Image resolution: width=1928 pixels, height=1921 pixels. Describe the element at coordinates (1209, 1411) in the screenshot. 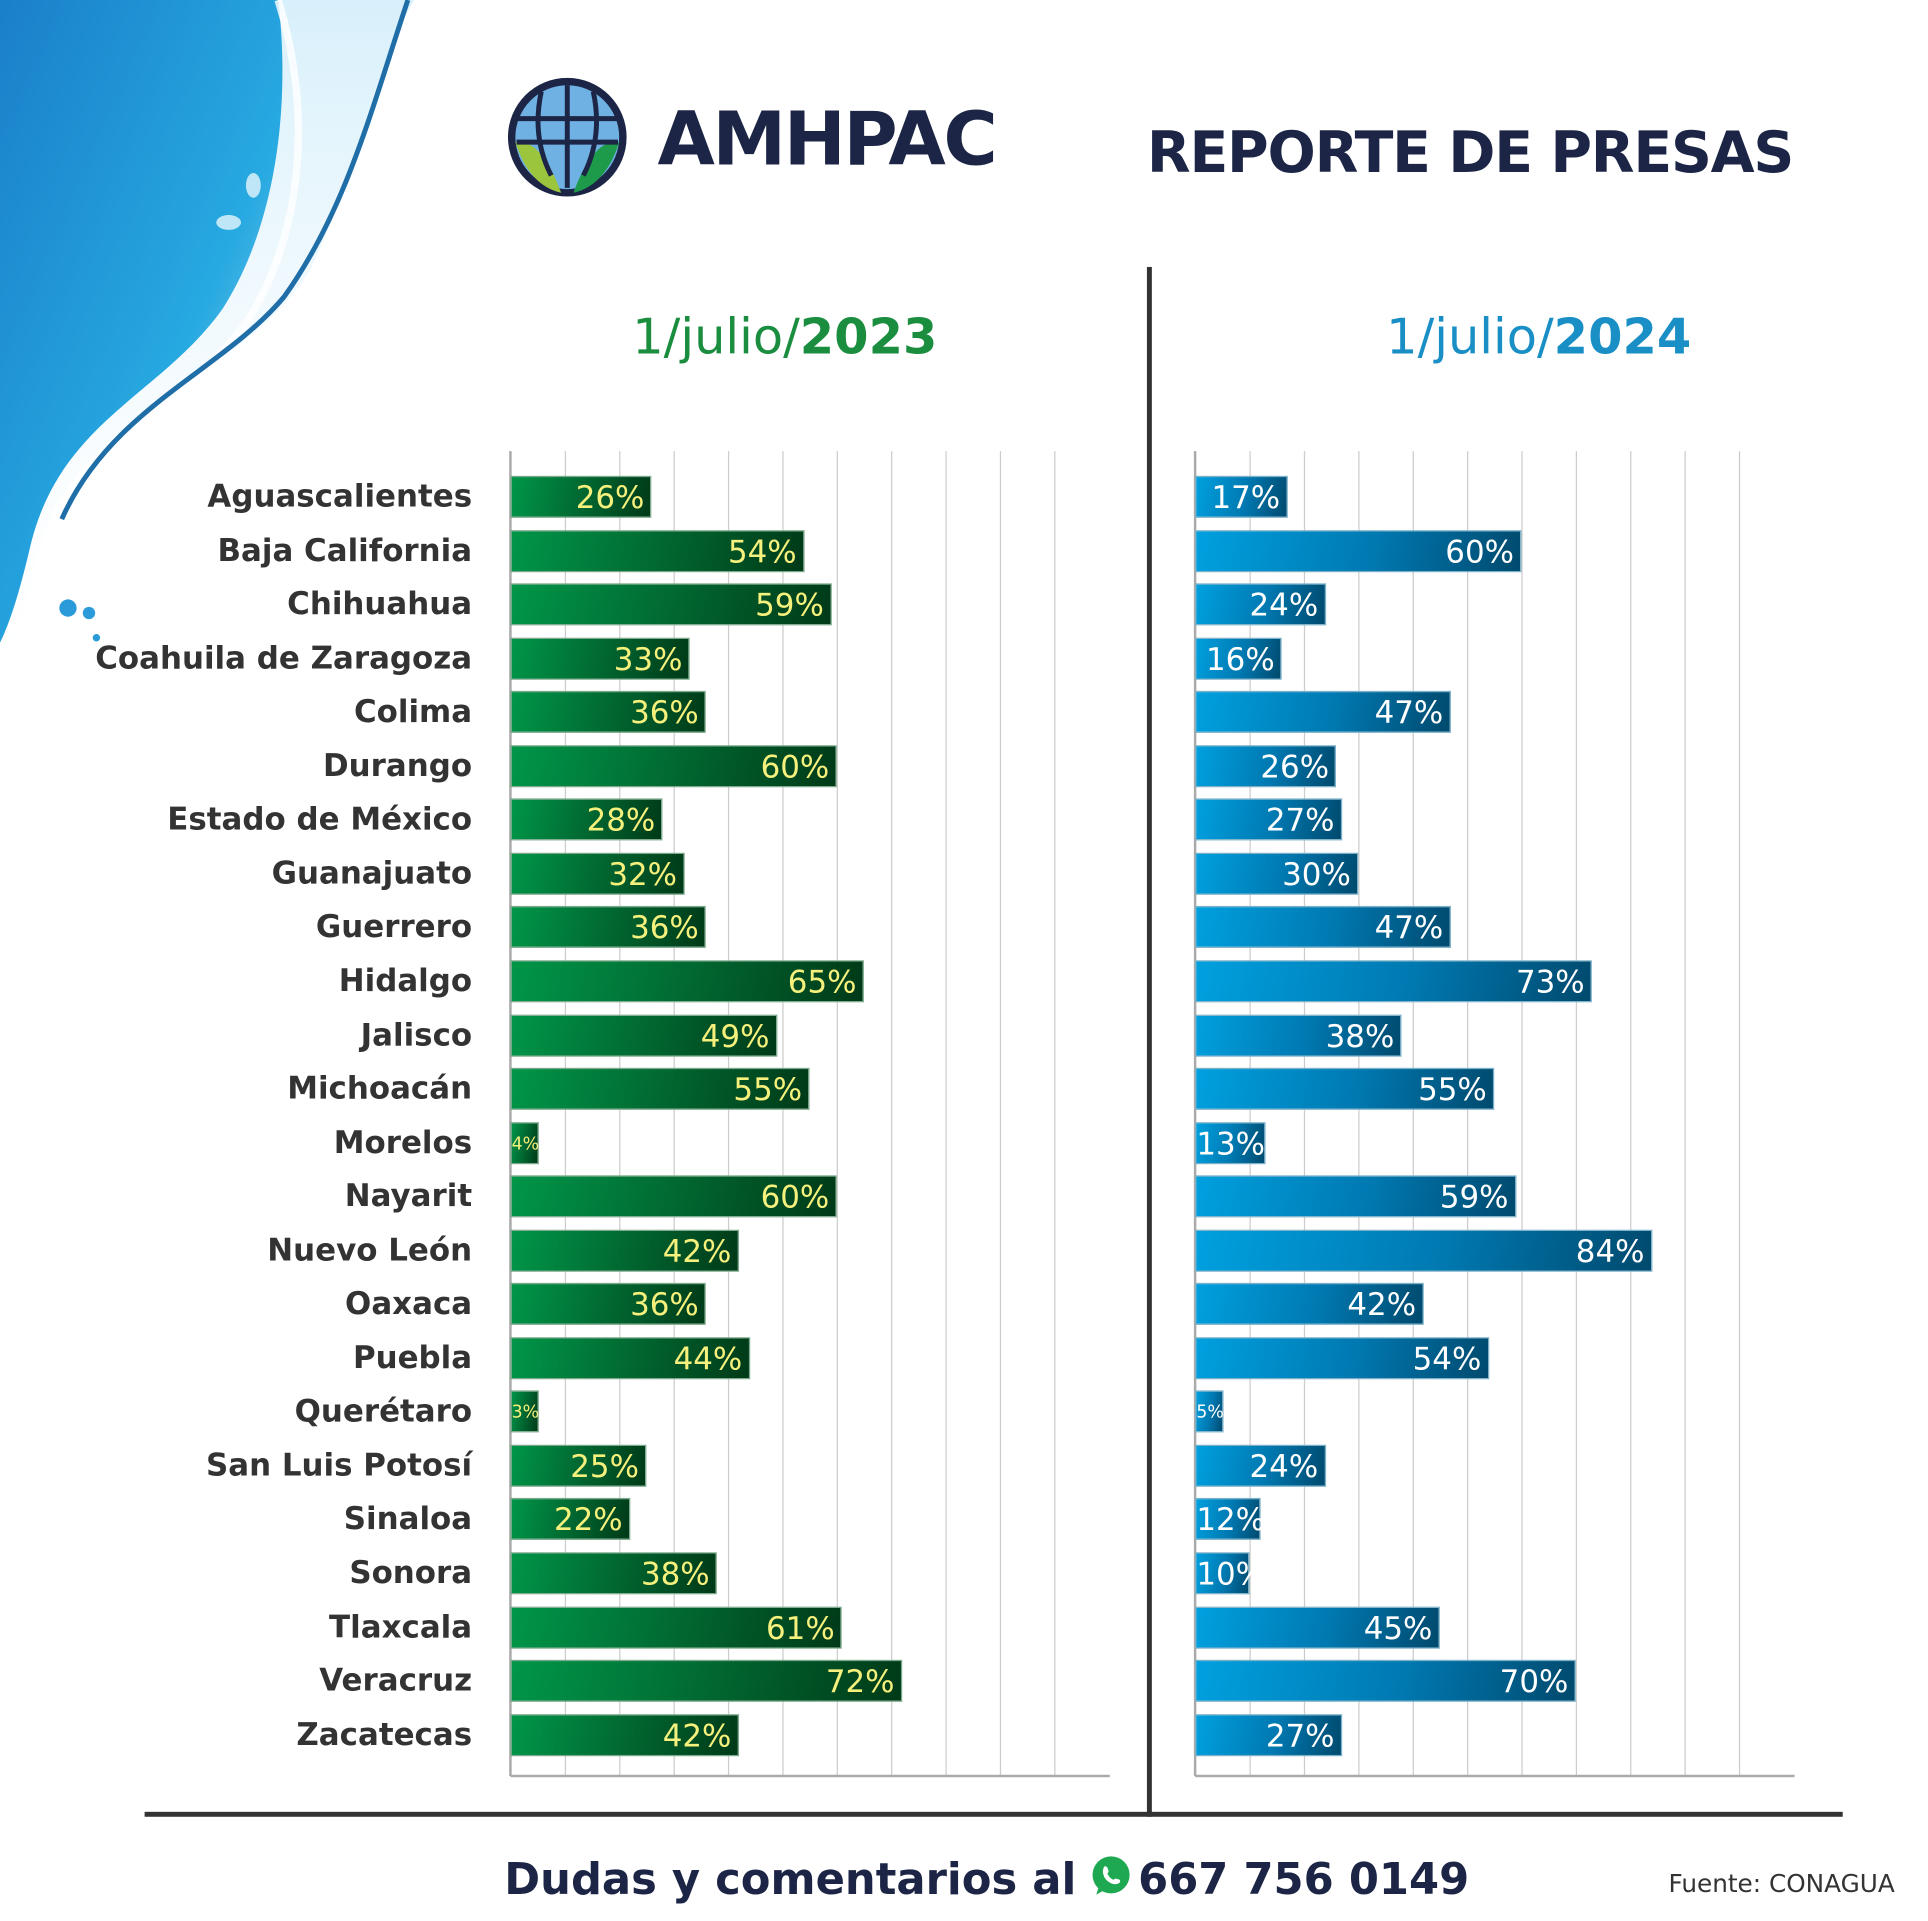

I see `bar-2024: 5%` at that location.